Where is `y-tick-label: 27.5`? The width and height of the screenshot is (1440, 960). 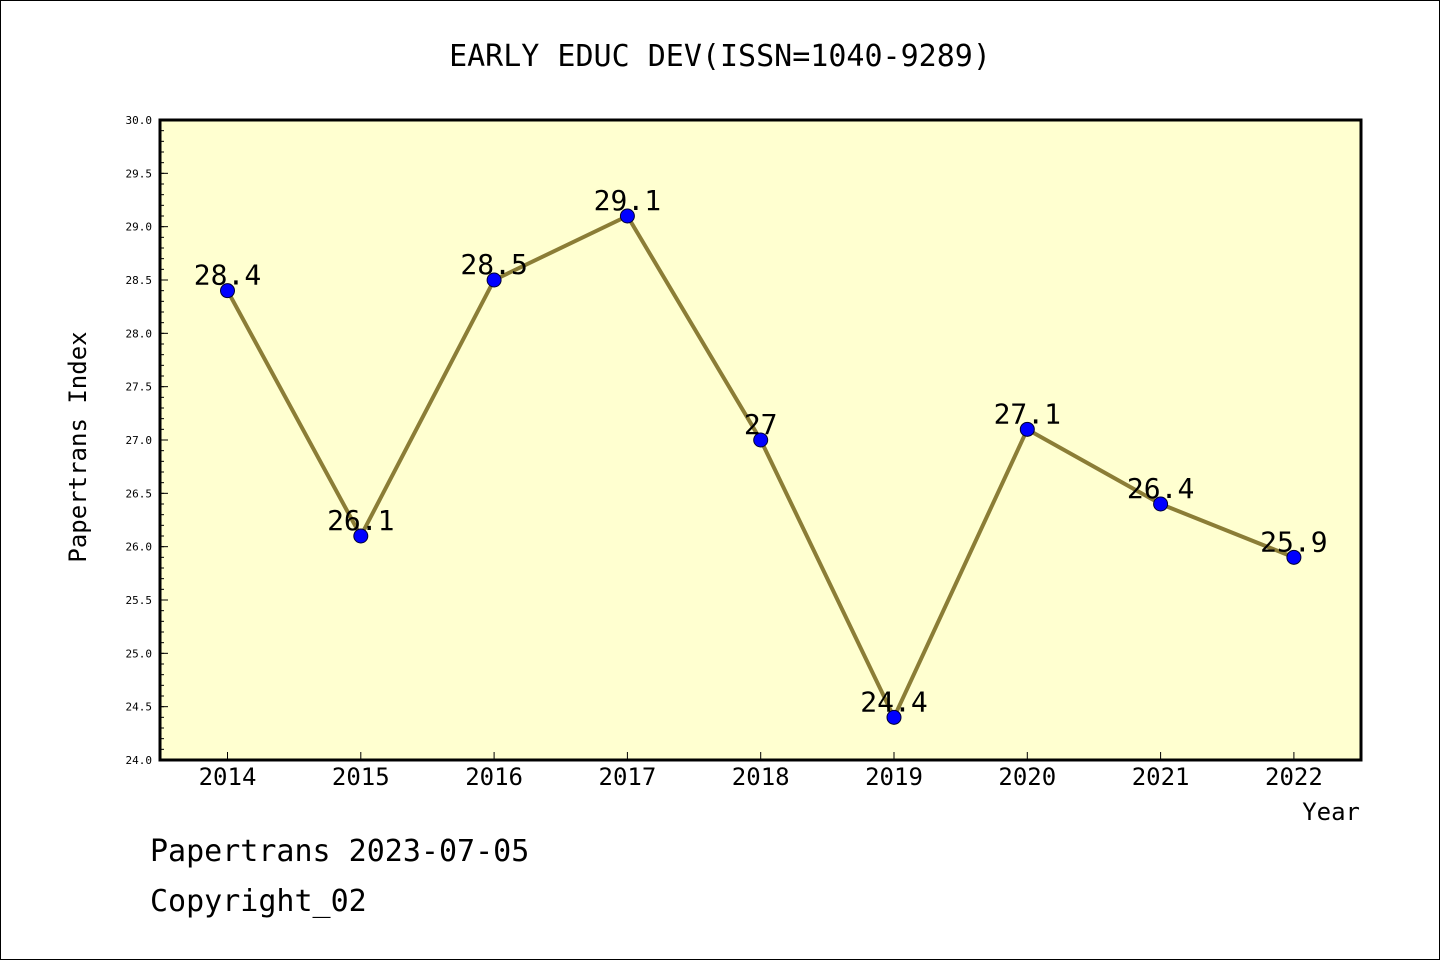 y-tick-label: 27.5 is located at coordinates (139, 387).